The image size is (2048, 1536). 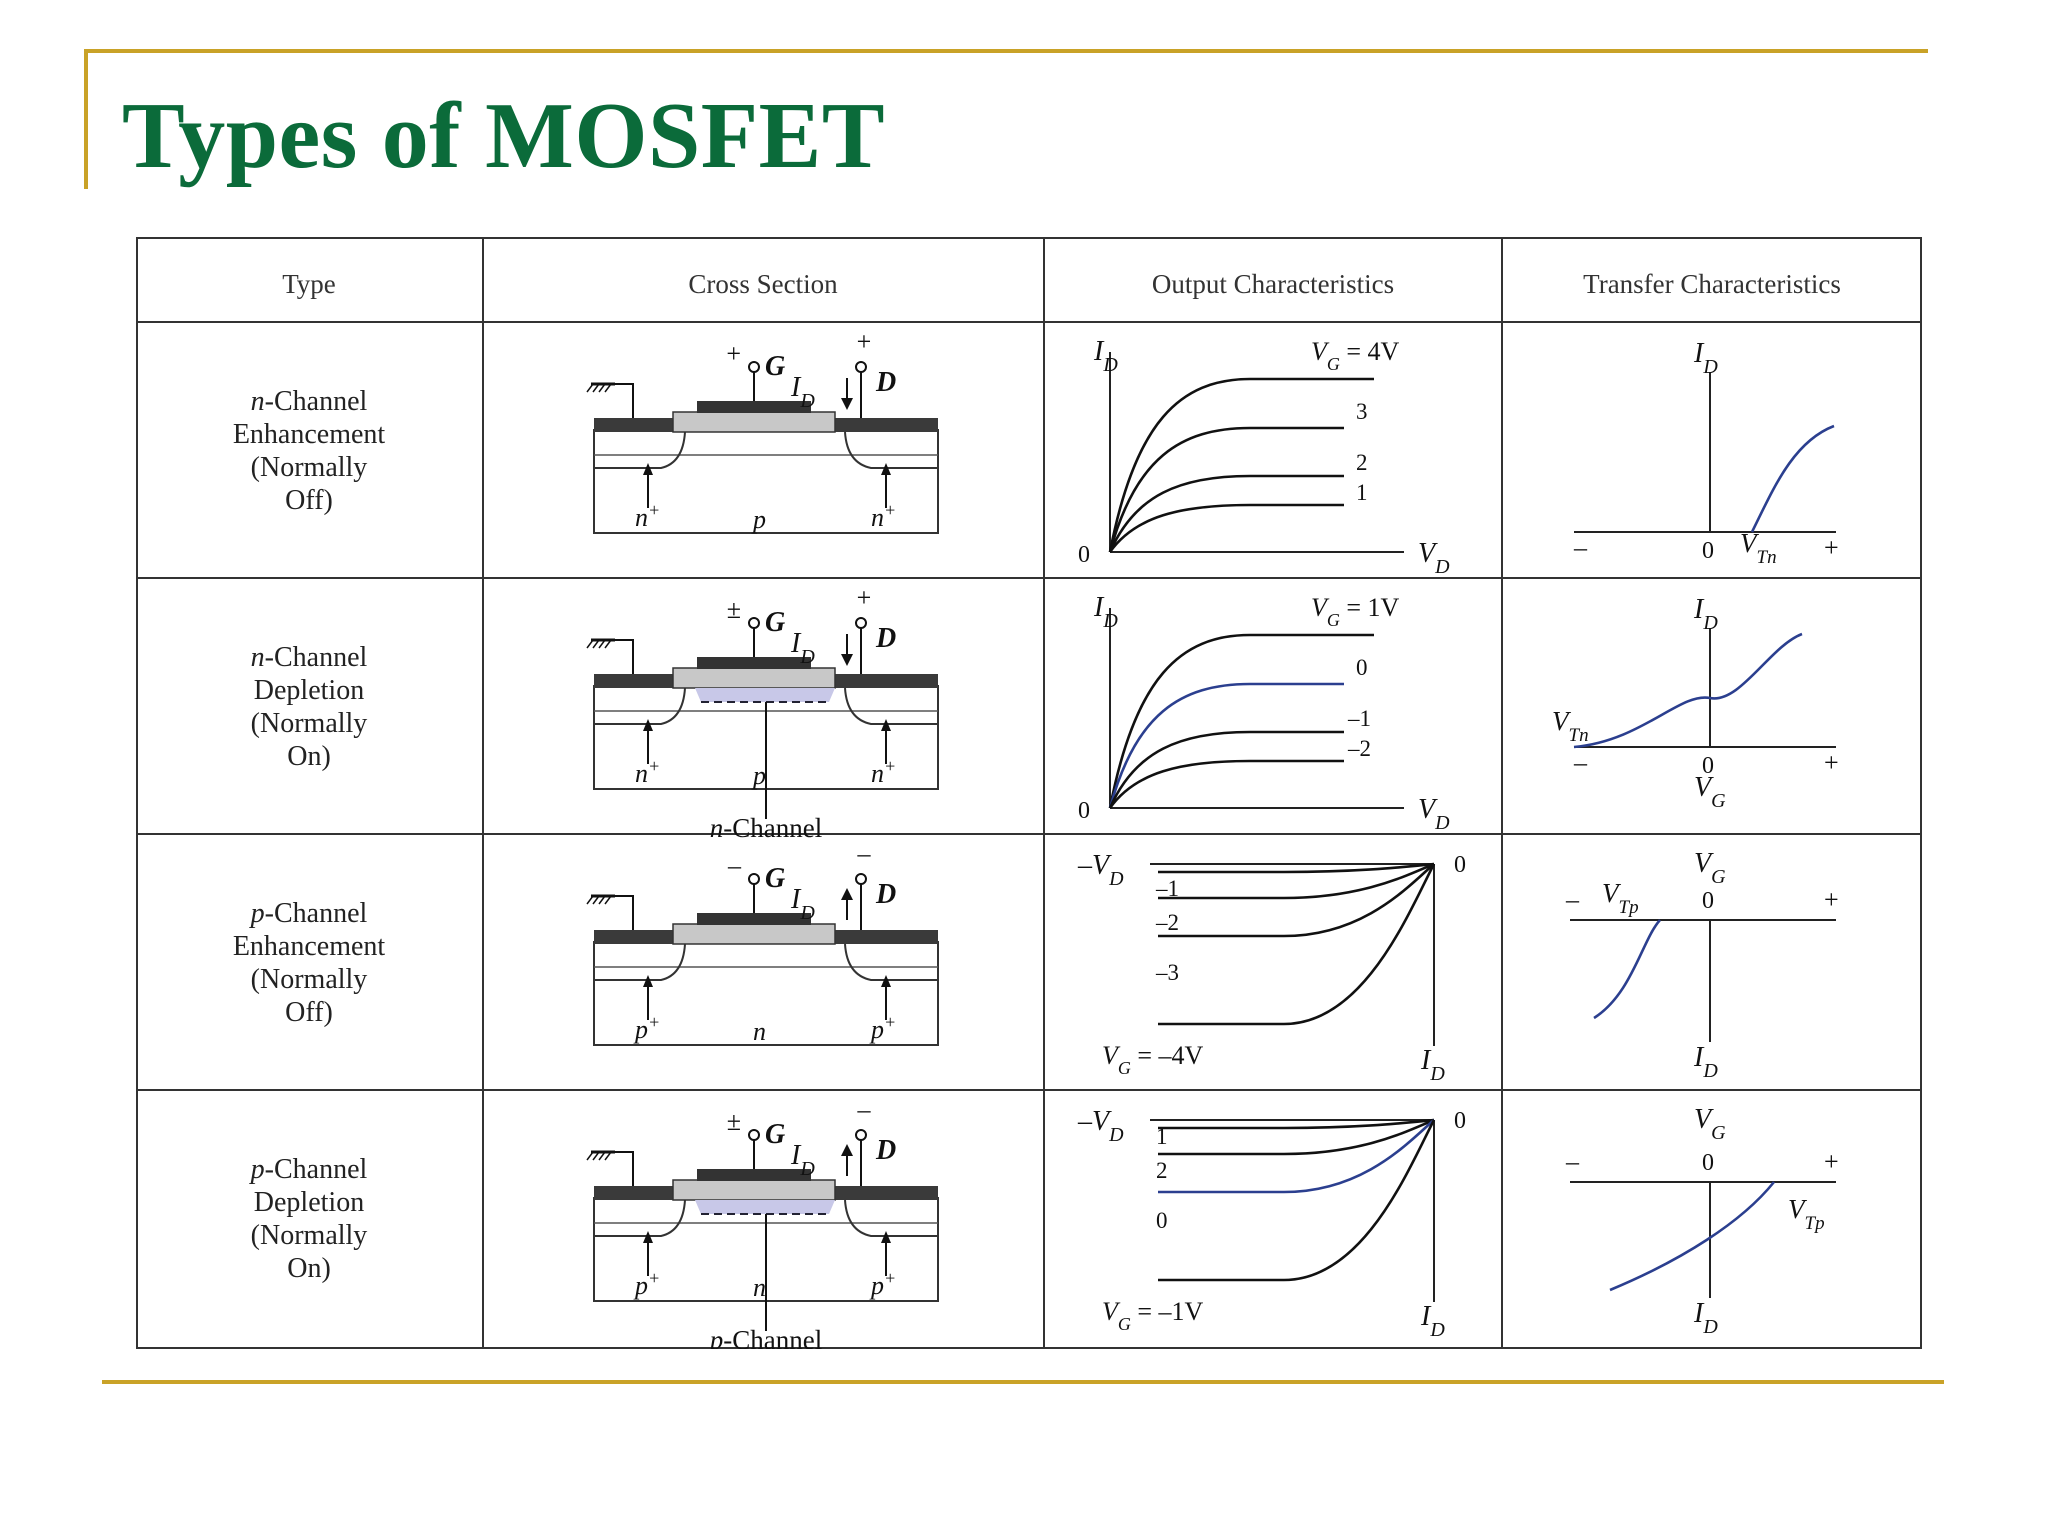 I want to click on transfer-minus: –, so click(x=1580, y=762).